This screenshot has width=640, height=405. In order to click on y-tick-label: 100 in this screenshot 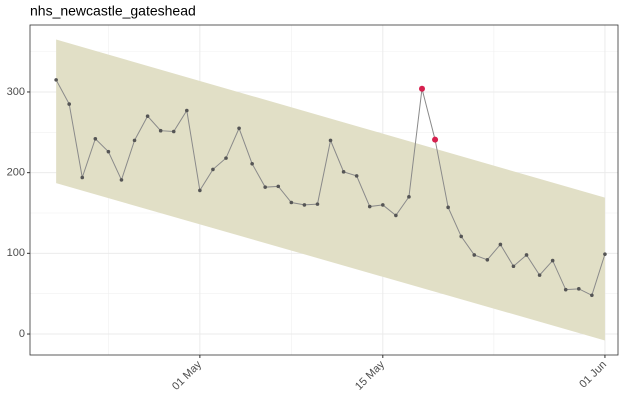, I will do `click(16, 253)`.